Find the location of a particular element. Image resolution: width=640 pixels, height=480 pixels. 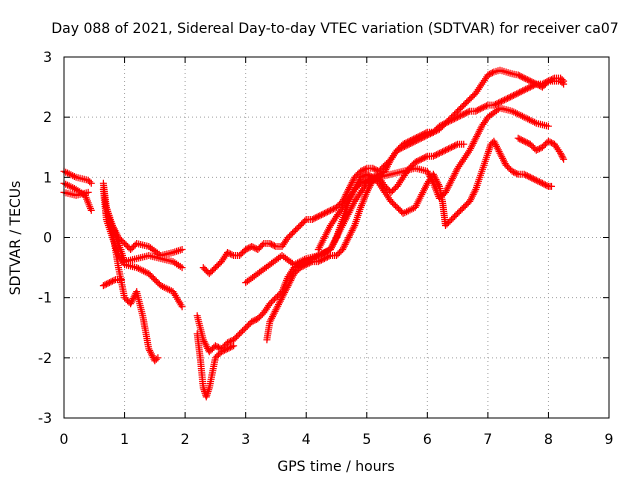

x-tick-label: 0 is located at coordinates (64, 440).